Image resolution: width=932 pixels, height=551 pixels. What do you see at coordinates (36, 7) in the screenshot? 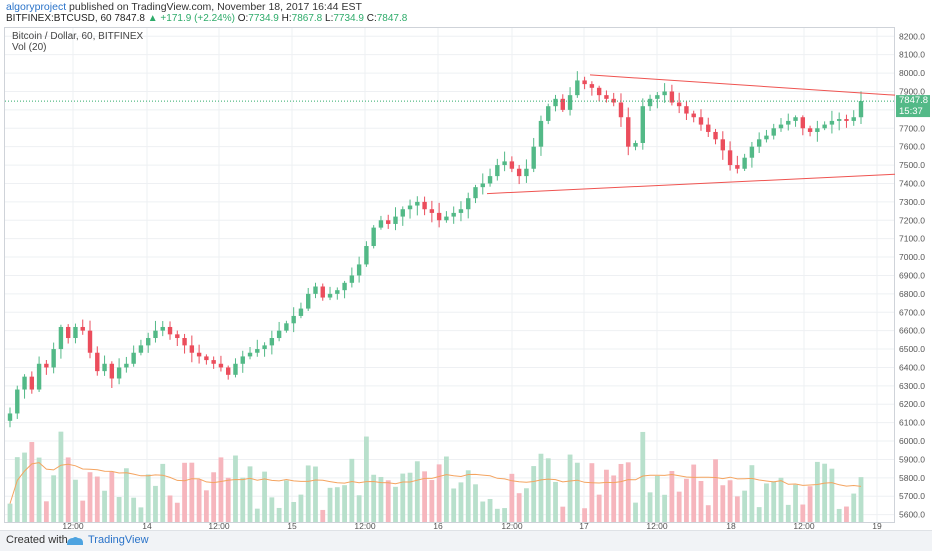
I see `author-link: algoryproject` at bounding box center [36, 7].